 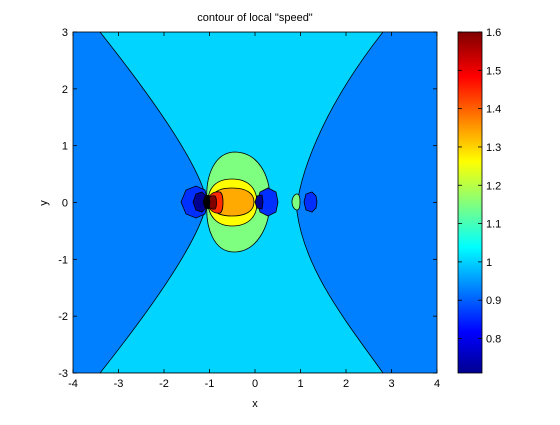 What do you see at coordinates (493, 301) in the screenshot?
I see `colorbar-tick-label: 0.9` at bounding box center [493, 301].